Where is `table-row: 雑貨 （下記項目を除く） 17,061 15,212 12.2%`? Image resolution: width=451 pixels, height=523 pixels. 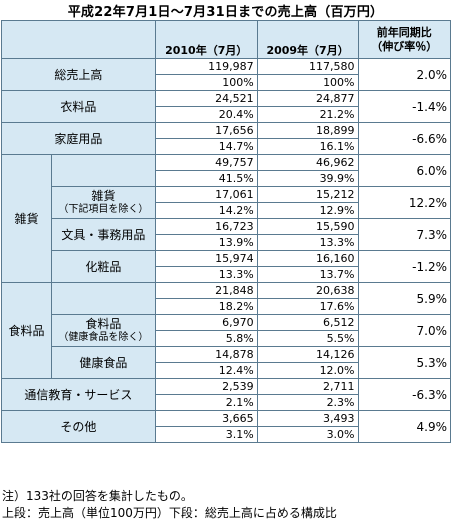 table-row: 雑貨 （下記項目を除く） 17,061 15,212 12.2% is located at coordinates (226, 202).